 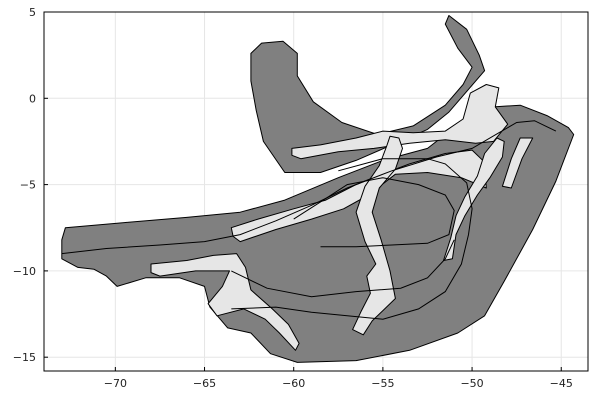 I want to click on region-river-trunk, so click(x=377, y=235).